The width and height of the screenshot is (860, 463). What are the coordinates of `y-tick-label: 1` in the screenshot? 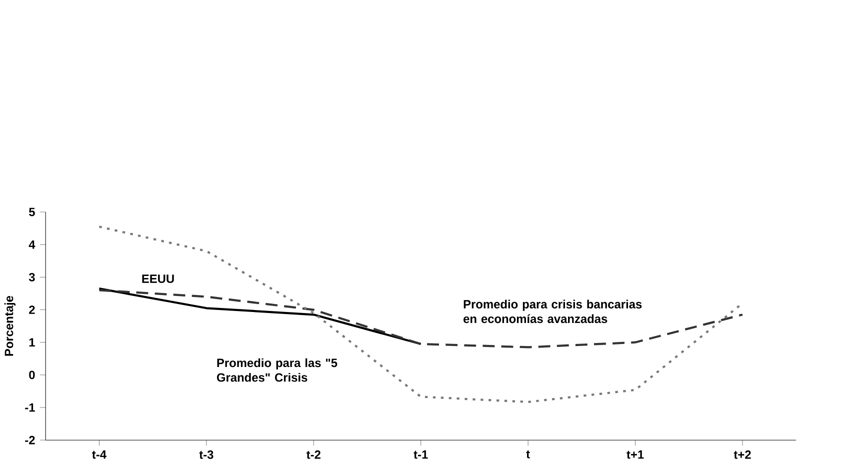 It's located at (32, 342).